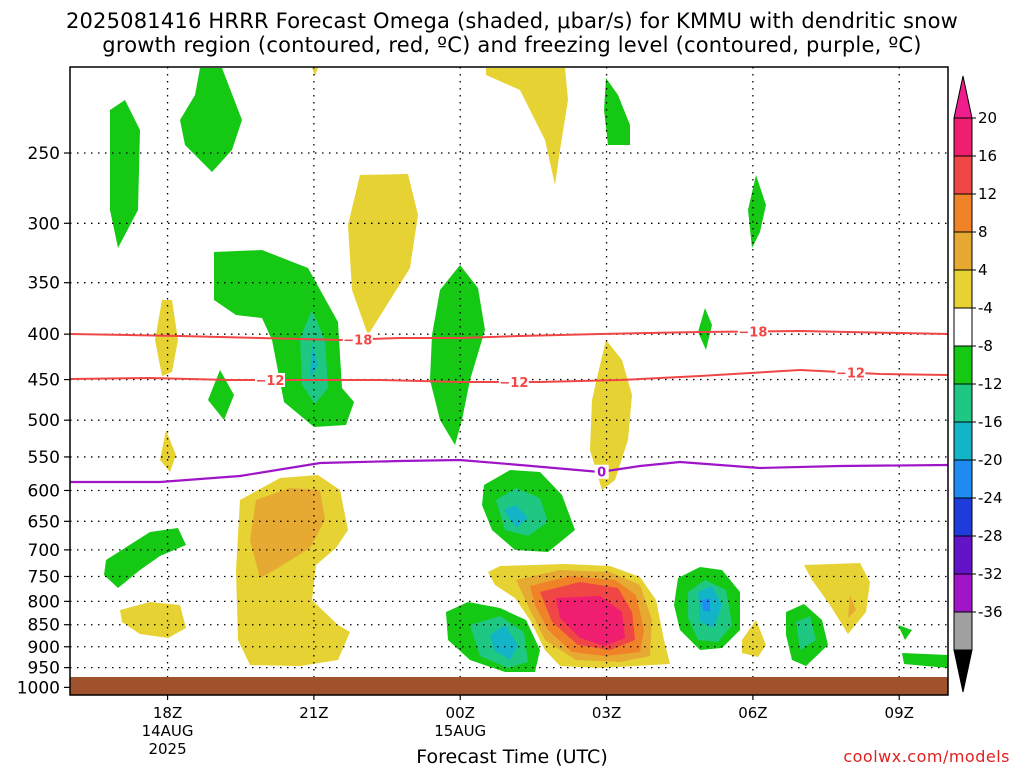 The height and width of the screenshot is (768, 1024). What do you see at coordinates (167, 713) in the screenshot?
I see `x-tick-label: 18Z` at bounding box center [167, 713].